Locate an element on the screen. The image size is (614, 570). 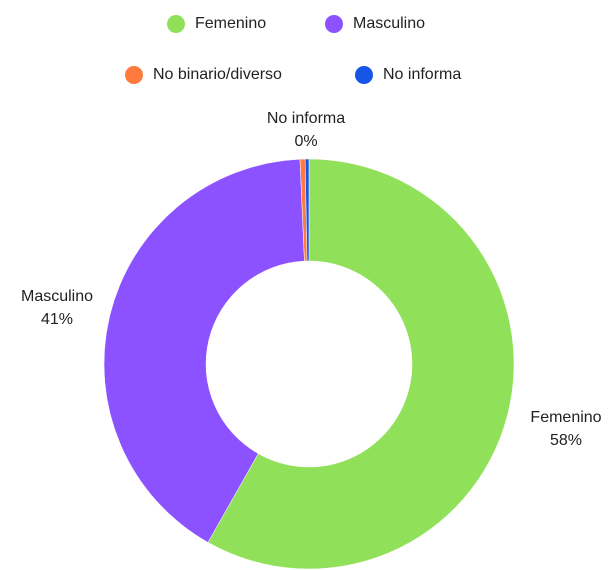
slice-label: No informa is located at coordinates (306, 118).